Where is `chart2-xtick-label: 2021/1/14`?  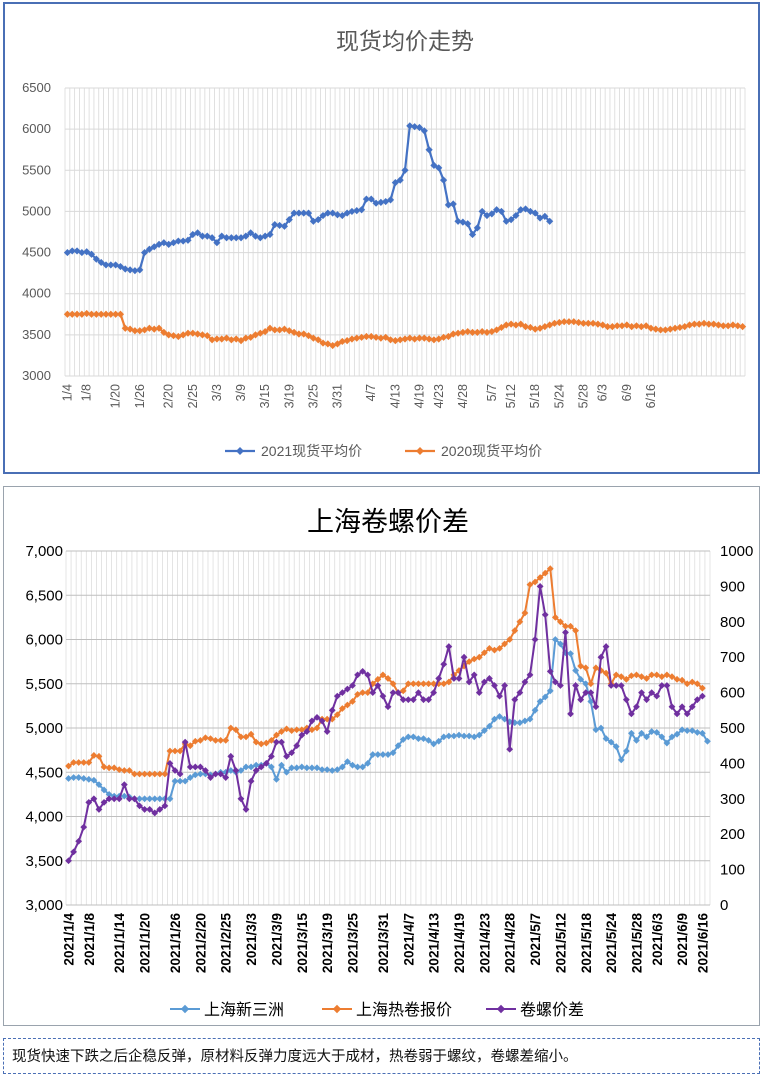 chart2-xtick-label: 2021/1/14 is located at coordinates (119, 943).